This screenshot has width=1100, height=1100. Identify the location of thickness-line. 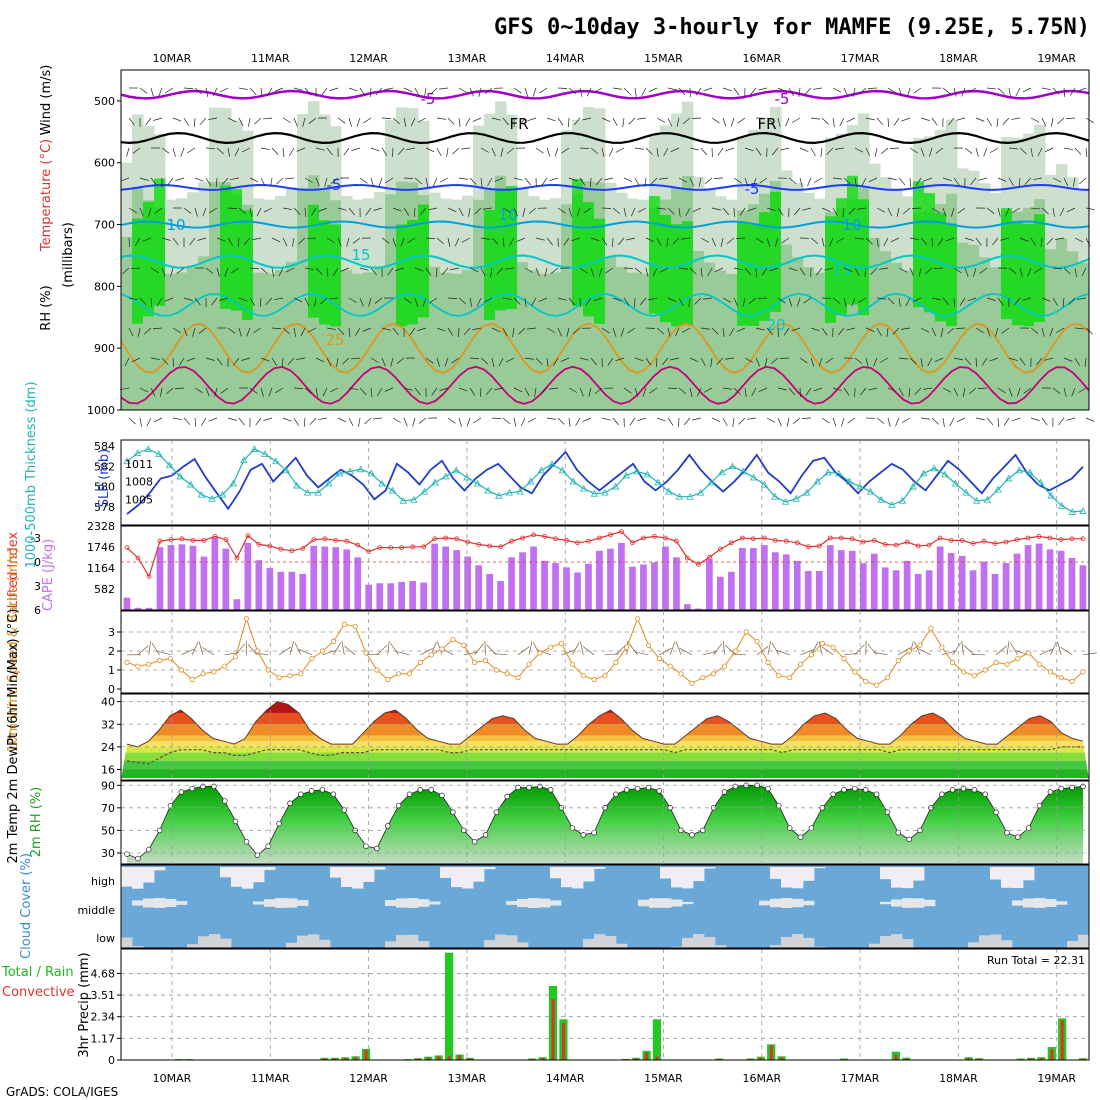
(605, 480).